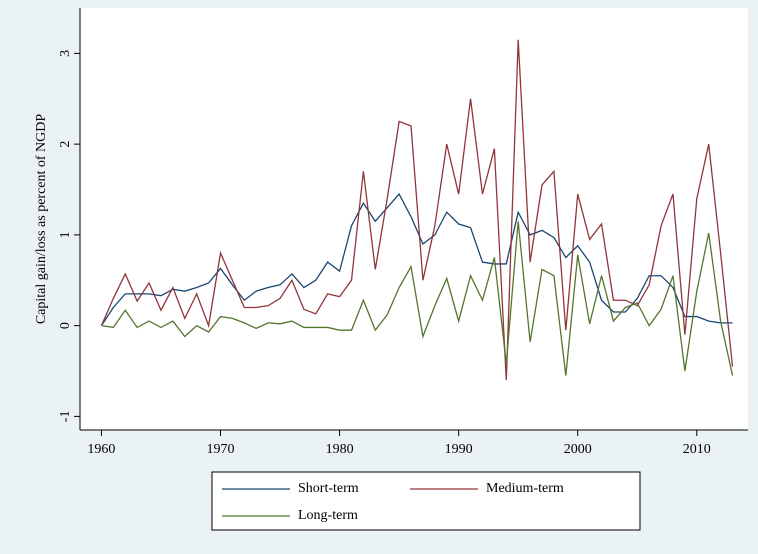  I want to click on x-tick-label: 1980, so click(340, 449).